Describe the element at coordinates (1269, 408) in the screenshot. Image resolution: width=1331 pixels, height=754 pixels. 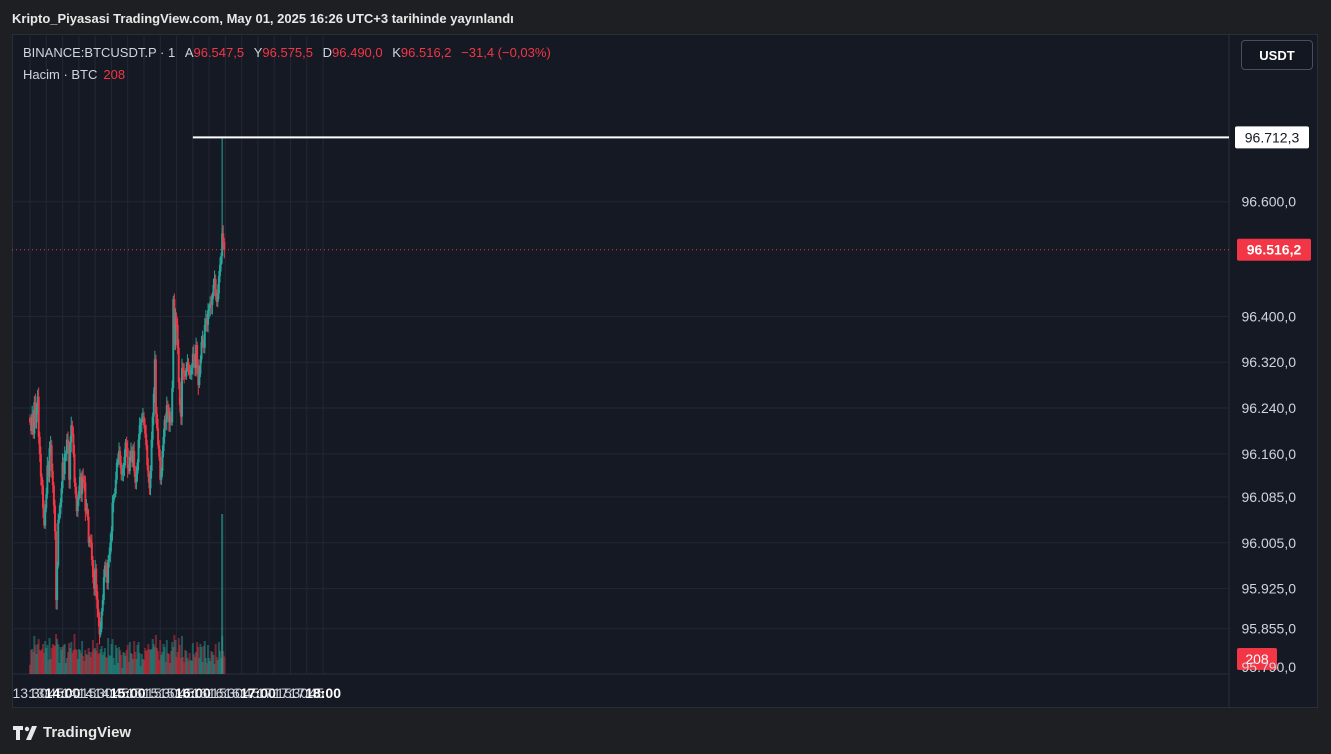
I see `price-tick-label: 96.240,0` at that location.